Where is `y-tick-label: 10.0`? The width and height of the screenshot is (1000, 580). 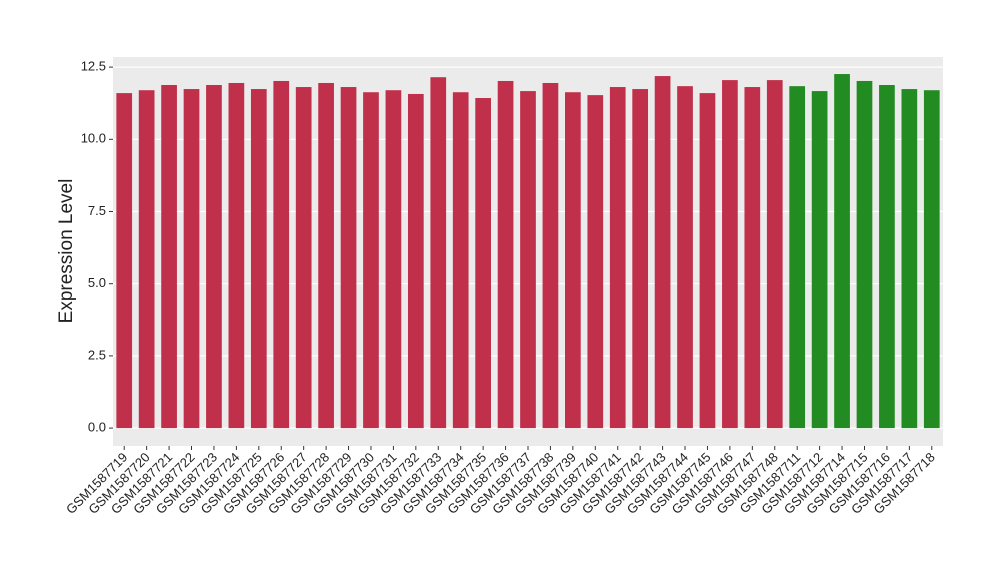 y-tick-label: 10.0 is located at coordinates (93, 138).